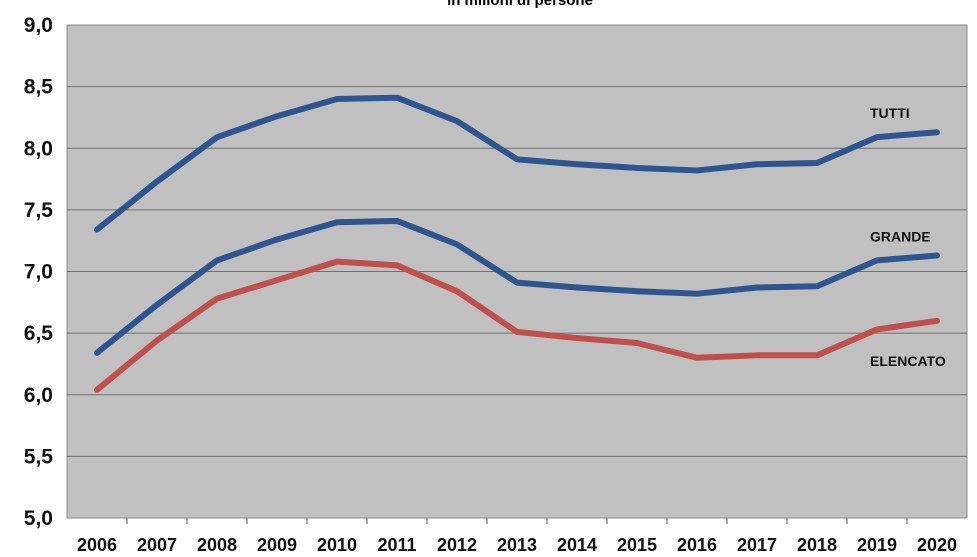  What do you see at coordinates (39, 333) in the screenshot?
I see `y-tick-label: 6,5` at bounding box center [39, 333].